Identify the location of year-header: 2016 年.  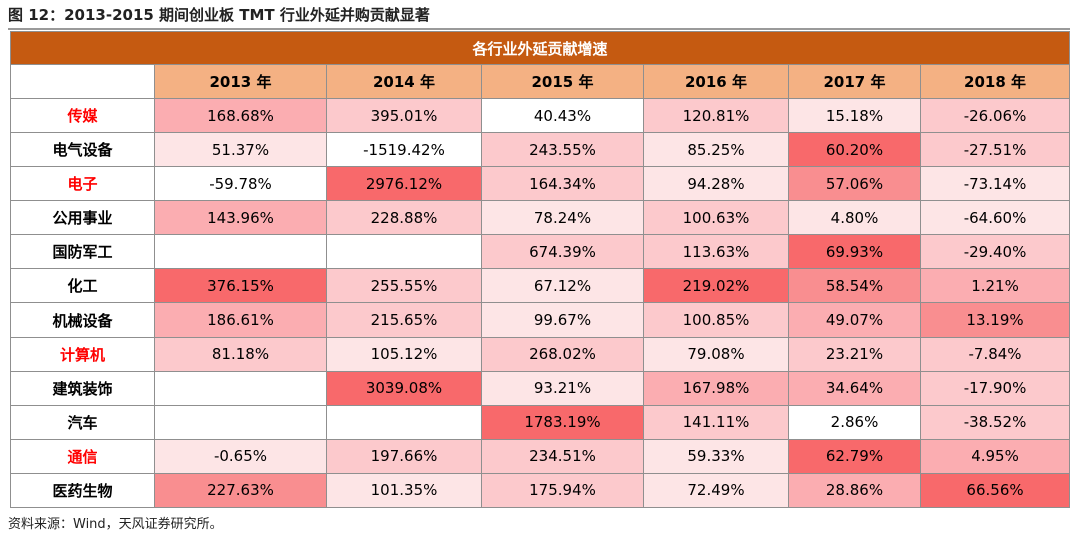
(716, 81).